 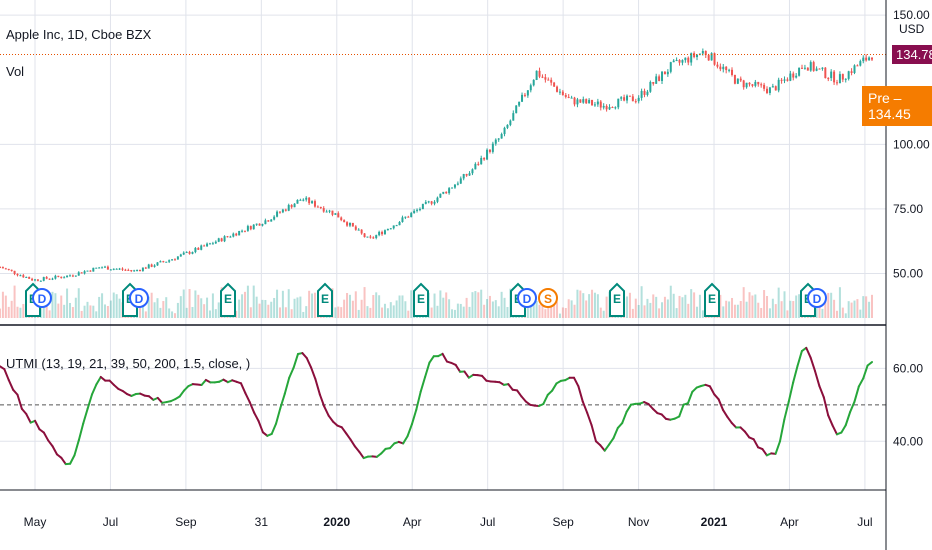 I want to click on price-tick-label: 150.00, so click(x=911, y=15).